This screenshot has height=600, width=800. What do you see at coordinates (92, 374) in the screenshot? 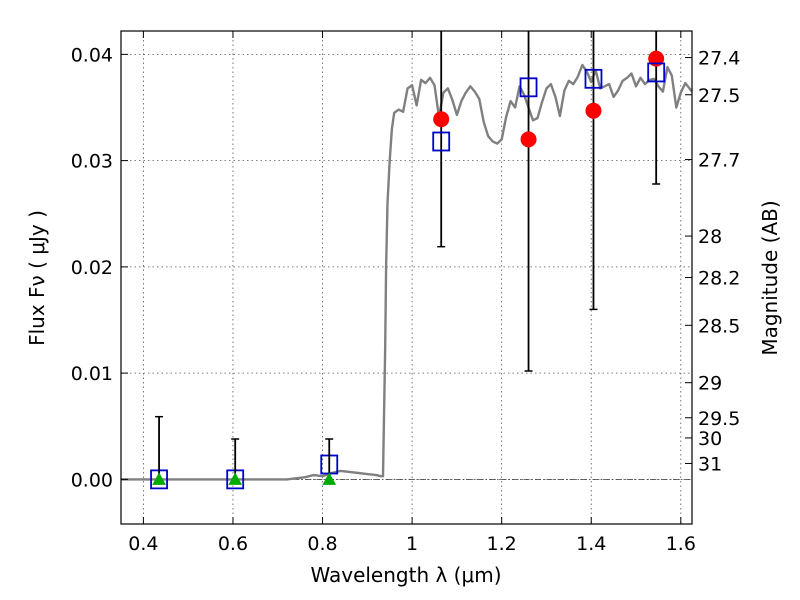
I see `y-tick-label: 0.01` at bounding box center [92, 374].